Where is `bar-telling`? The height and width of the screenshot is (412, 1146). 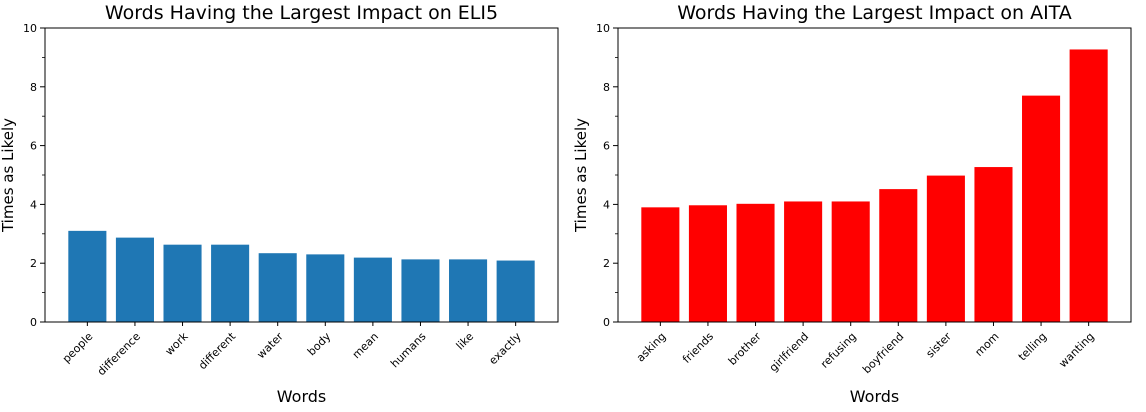 bar-telling is located at coordinates (1041, 209).